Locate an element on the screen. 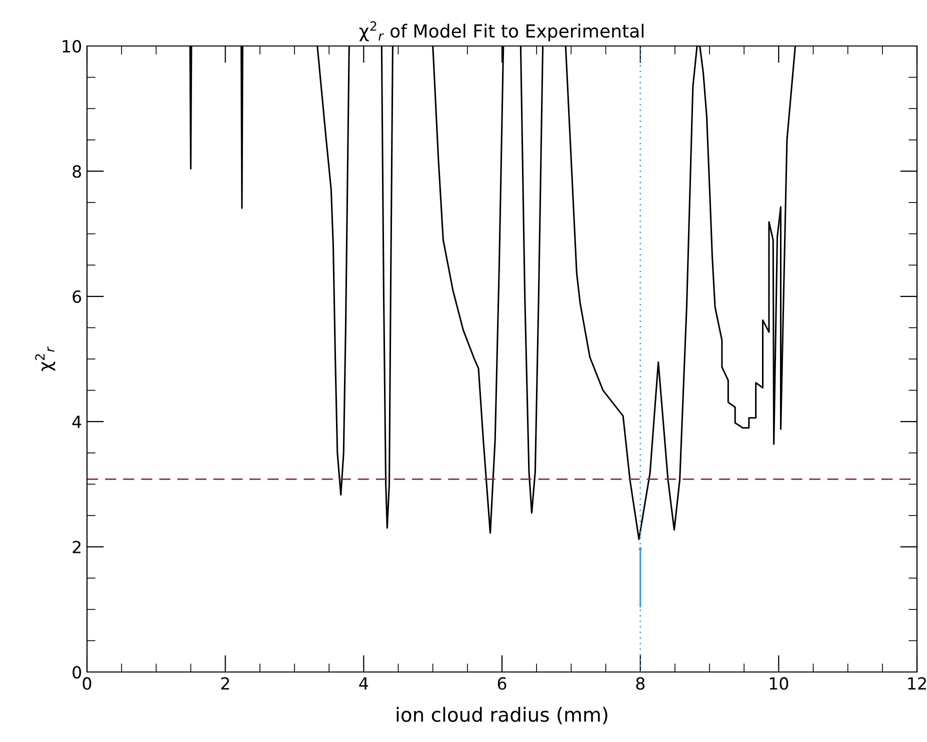 The width and height of the screenshot is (927, 742). x-axis-title: ion cloud radius (mm) is located at coordinates (502, 715).